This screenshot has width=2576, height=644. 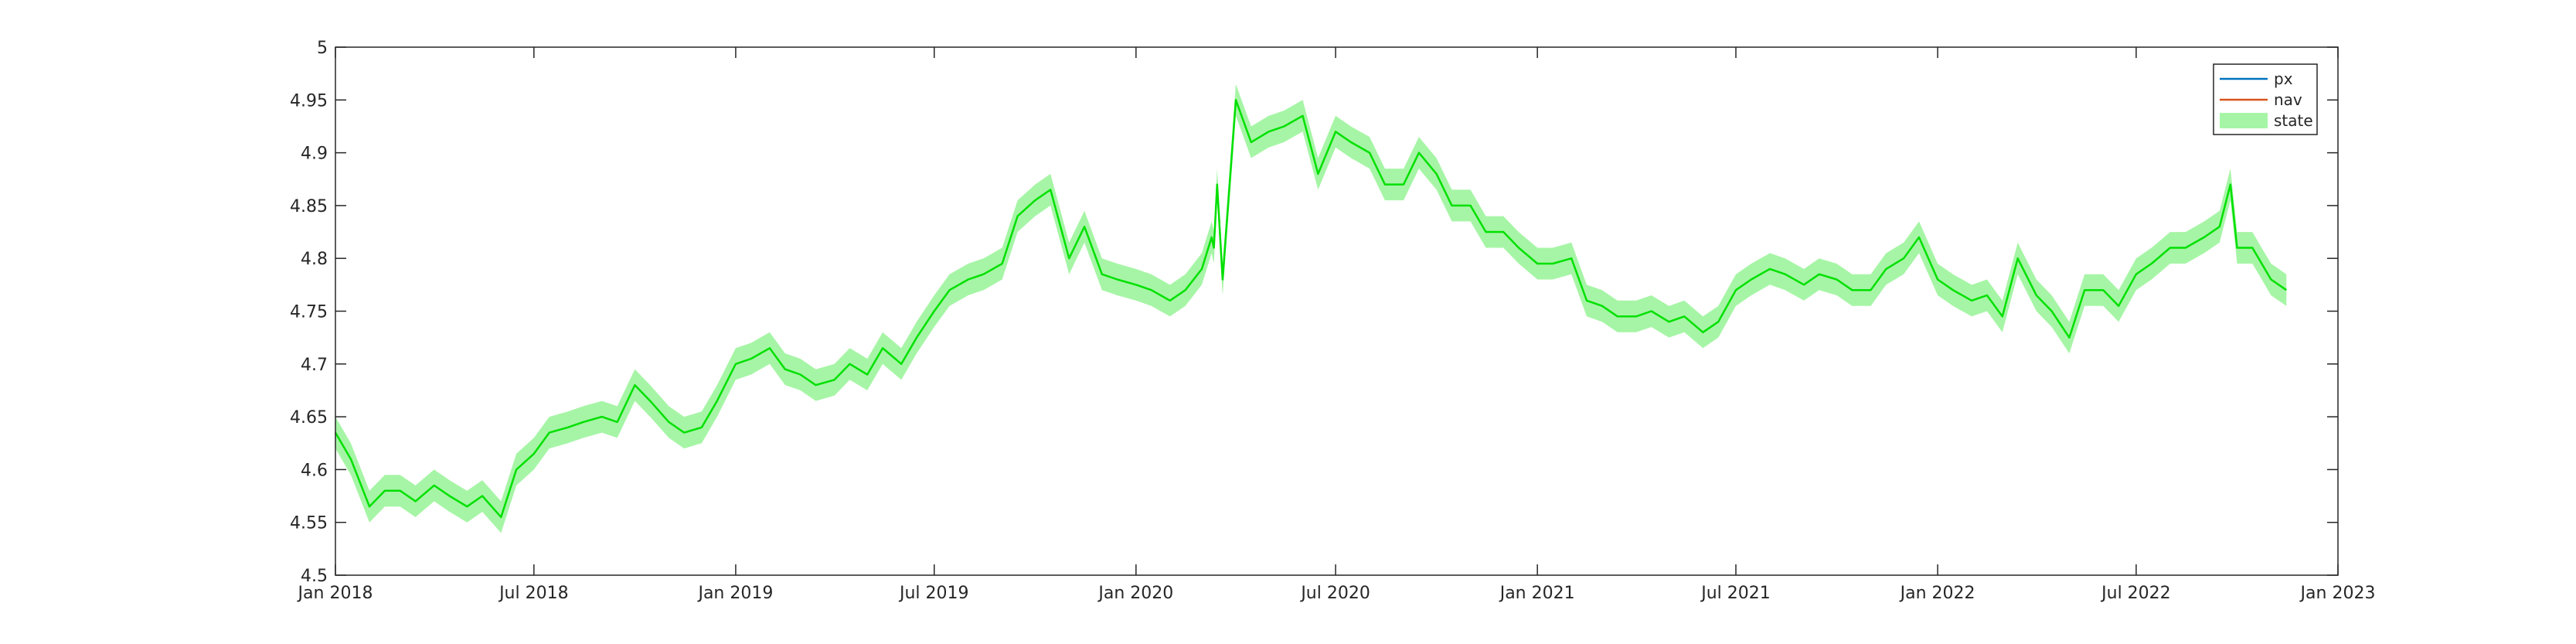 What do you see at coordinates (309, 418) in the screenshot?
I see `y-tick-label: 4.65` at bounding box center [309, 418].